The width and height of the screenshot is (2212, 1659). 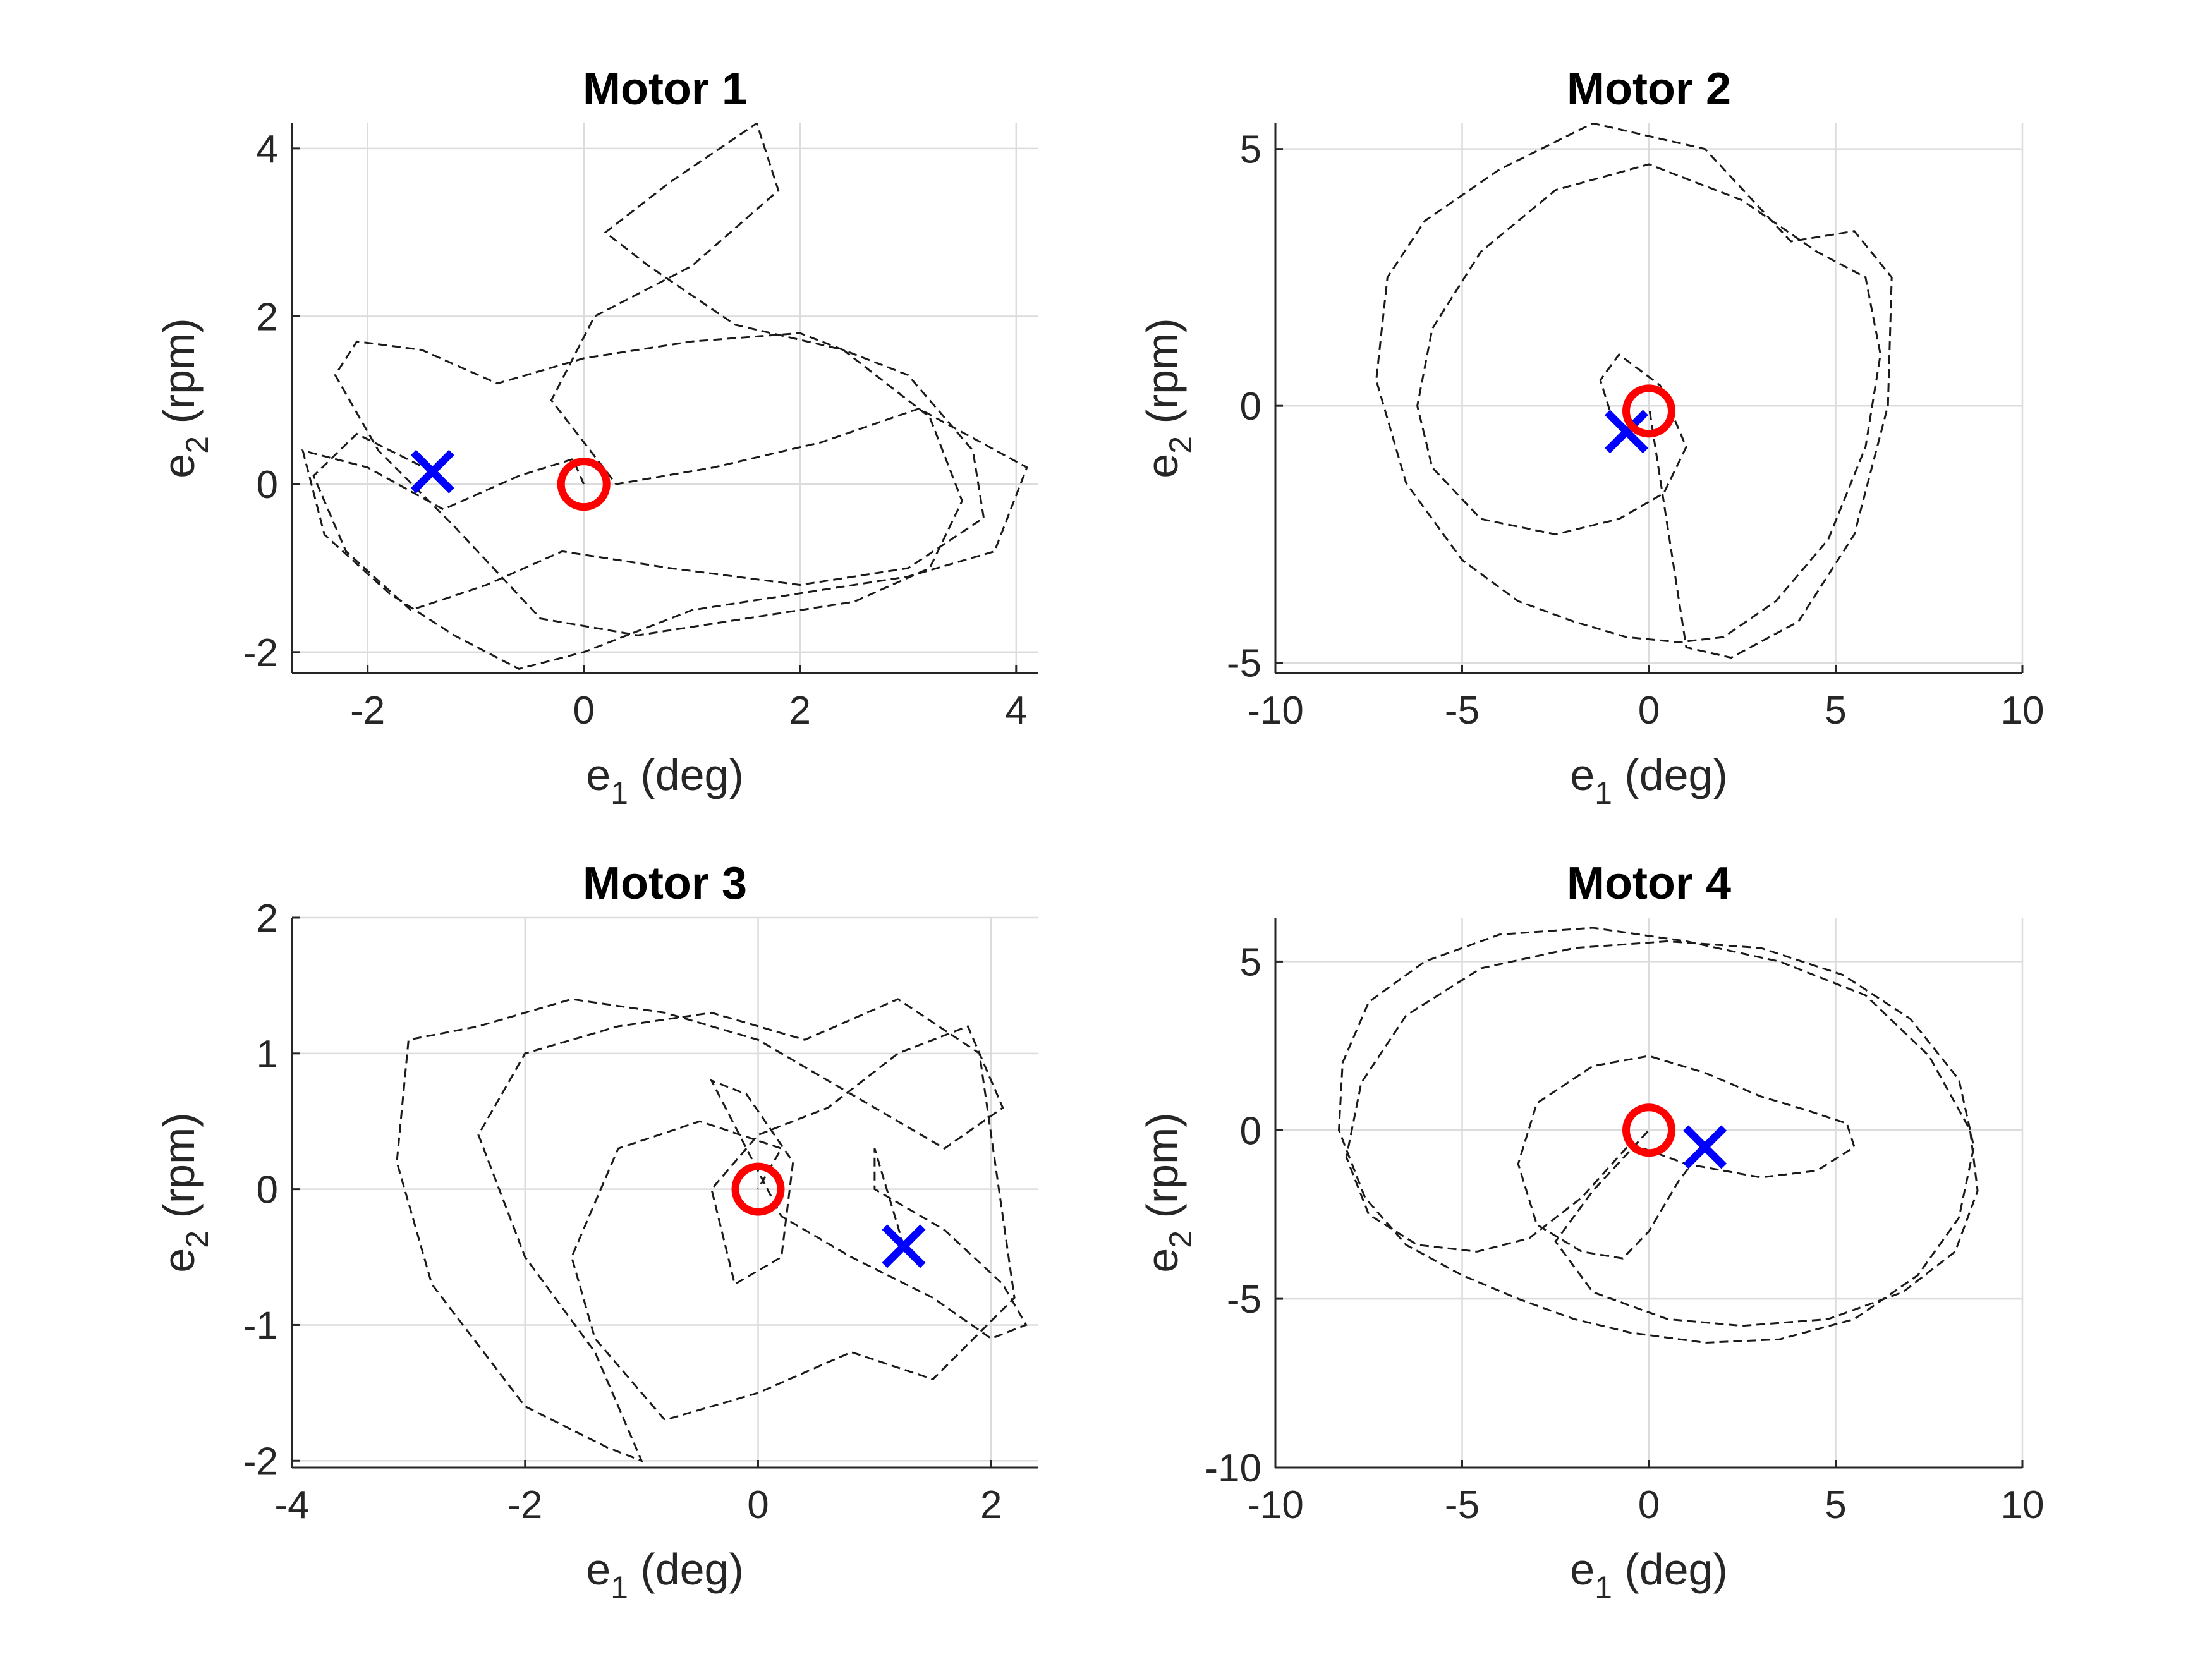 What do you see at coordinates (291, 1505) in the screenshot?
I see `x-tick-label: -4` at bounding box center [291, 1505].